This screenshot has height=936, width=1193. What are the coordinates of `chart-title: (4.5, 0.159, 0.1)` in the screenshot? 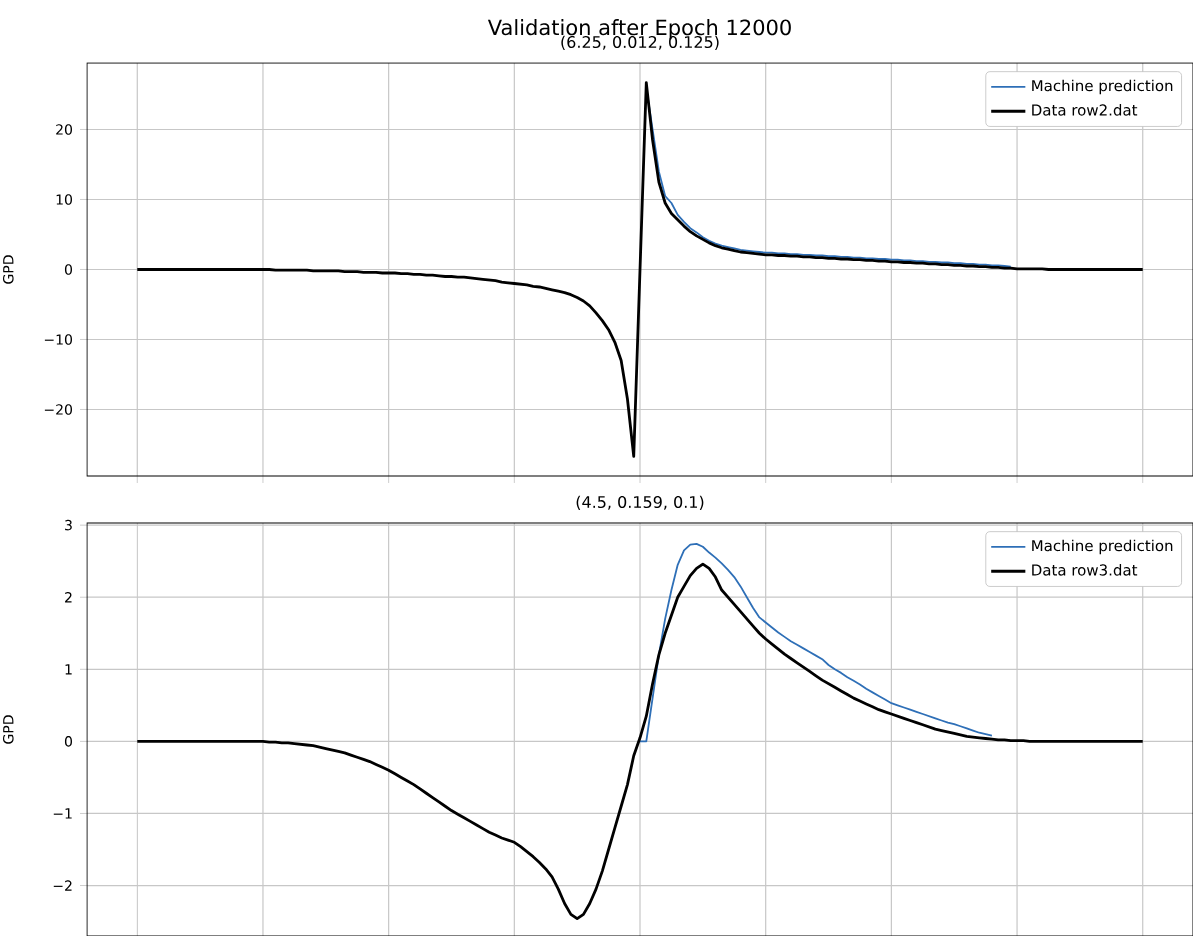 It's located at (640, 502).